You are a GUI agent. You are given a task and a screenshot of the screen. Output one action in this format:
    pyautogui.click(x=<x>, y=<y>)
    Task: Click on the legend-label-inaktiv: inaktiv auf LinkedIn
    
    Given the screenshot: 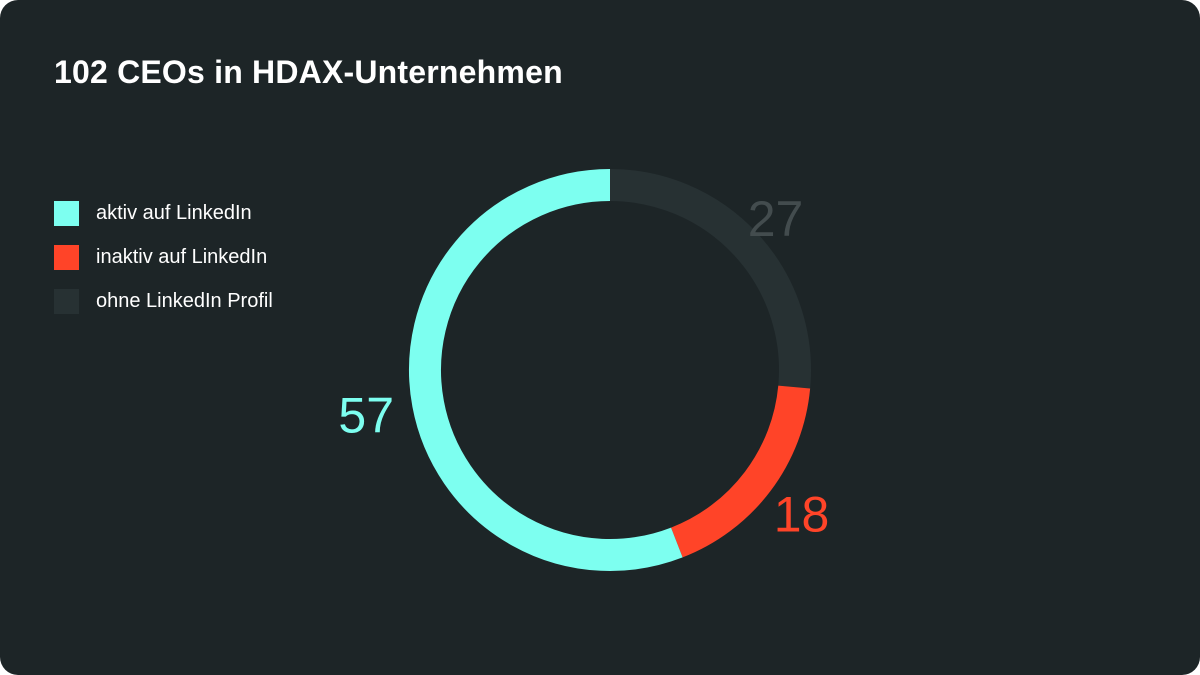 What is the action you would take?
    pyautogui.click(x=182, y=256)
    